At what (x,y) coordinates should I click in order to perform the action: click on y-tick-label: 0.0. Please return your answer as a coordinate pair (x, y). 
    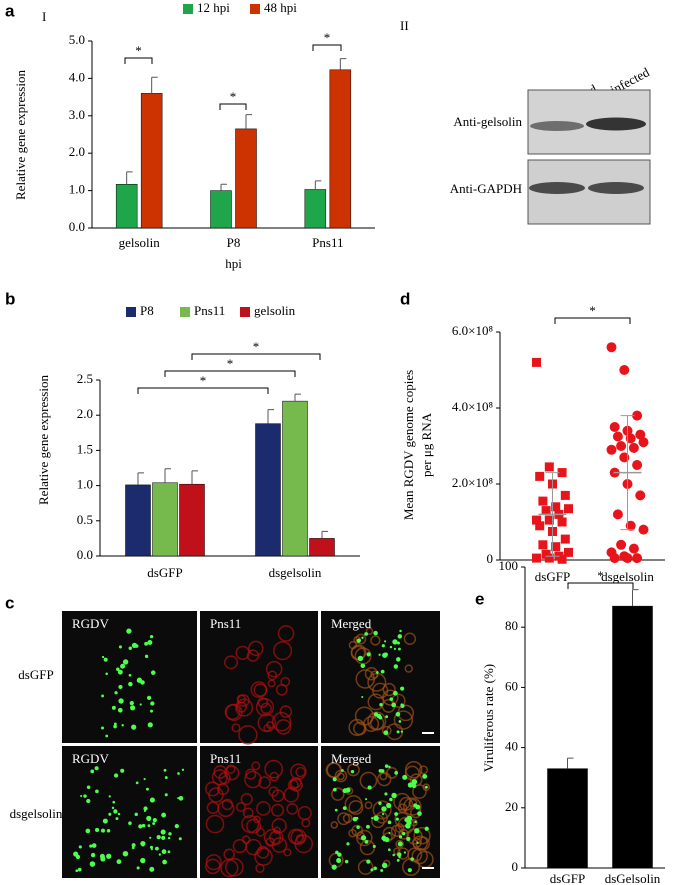
    Looking at the image, I should click on (85, 554).